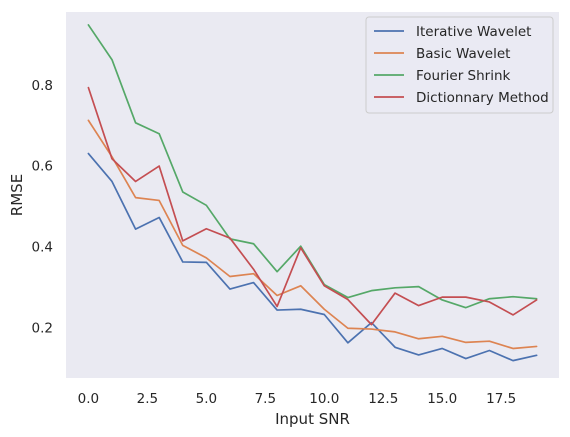 The image size is (570, 437). I want to click on x-tick-label: 12.5, so click(383, 399).